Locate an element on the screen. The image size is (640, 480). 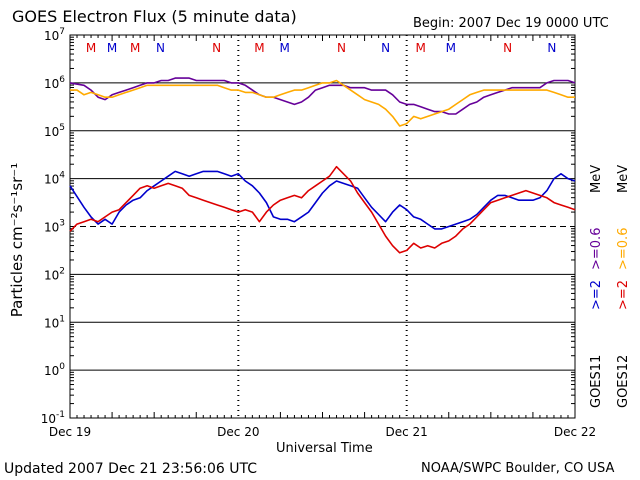
legend-layer: >=2 >=0.6 MeV >=2 >=0.6 MeV GOES11 GOES12 is located at coordinates (610, 286).